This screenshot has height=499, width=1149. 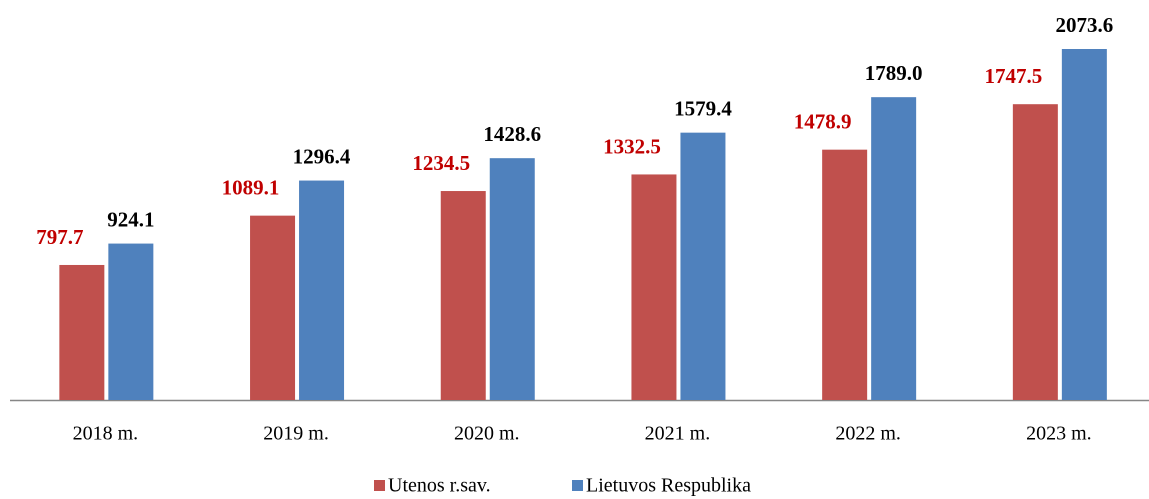 I want to click on data-label: 1789.0, so click(x=894, y=73).